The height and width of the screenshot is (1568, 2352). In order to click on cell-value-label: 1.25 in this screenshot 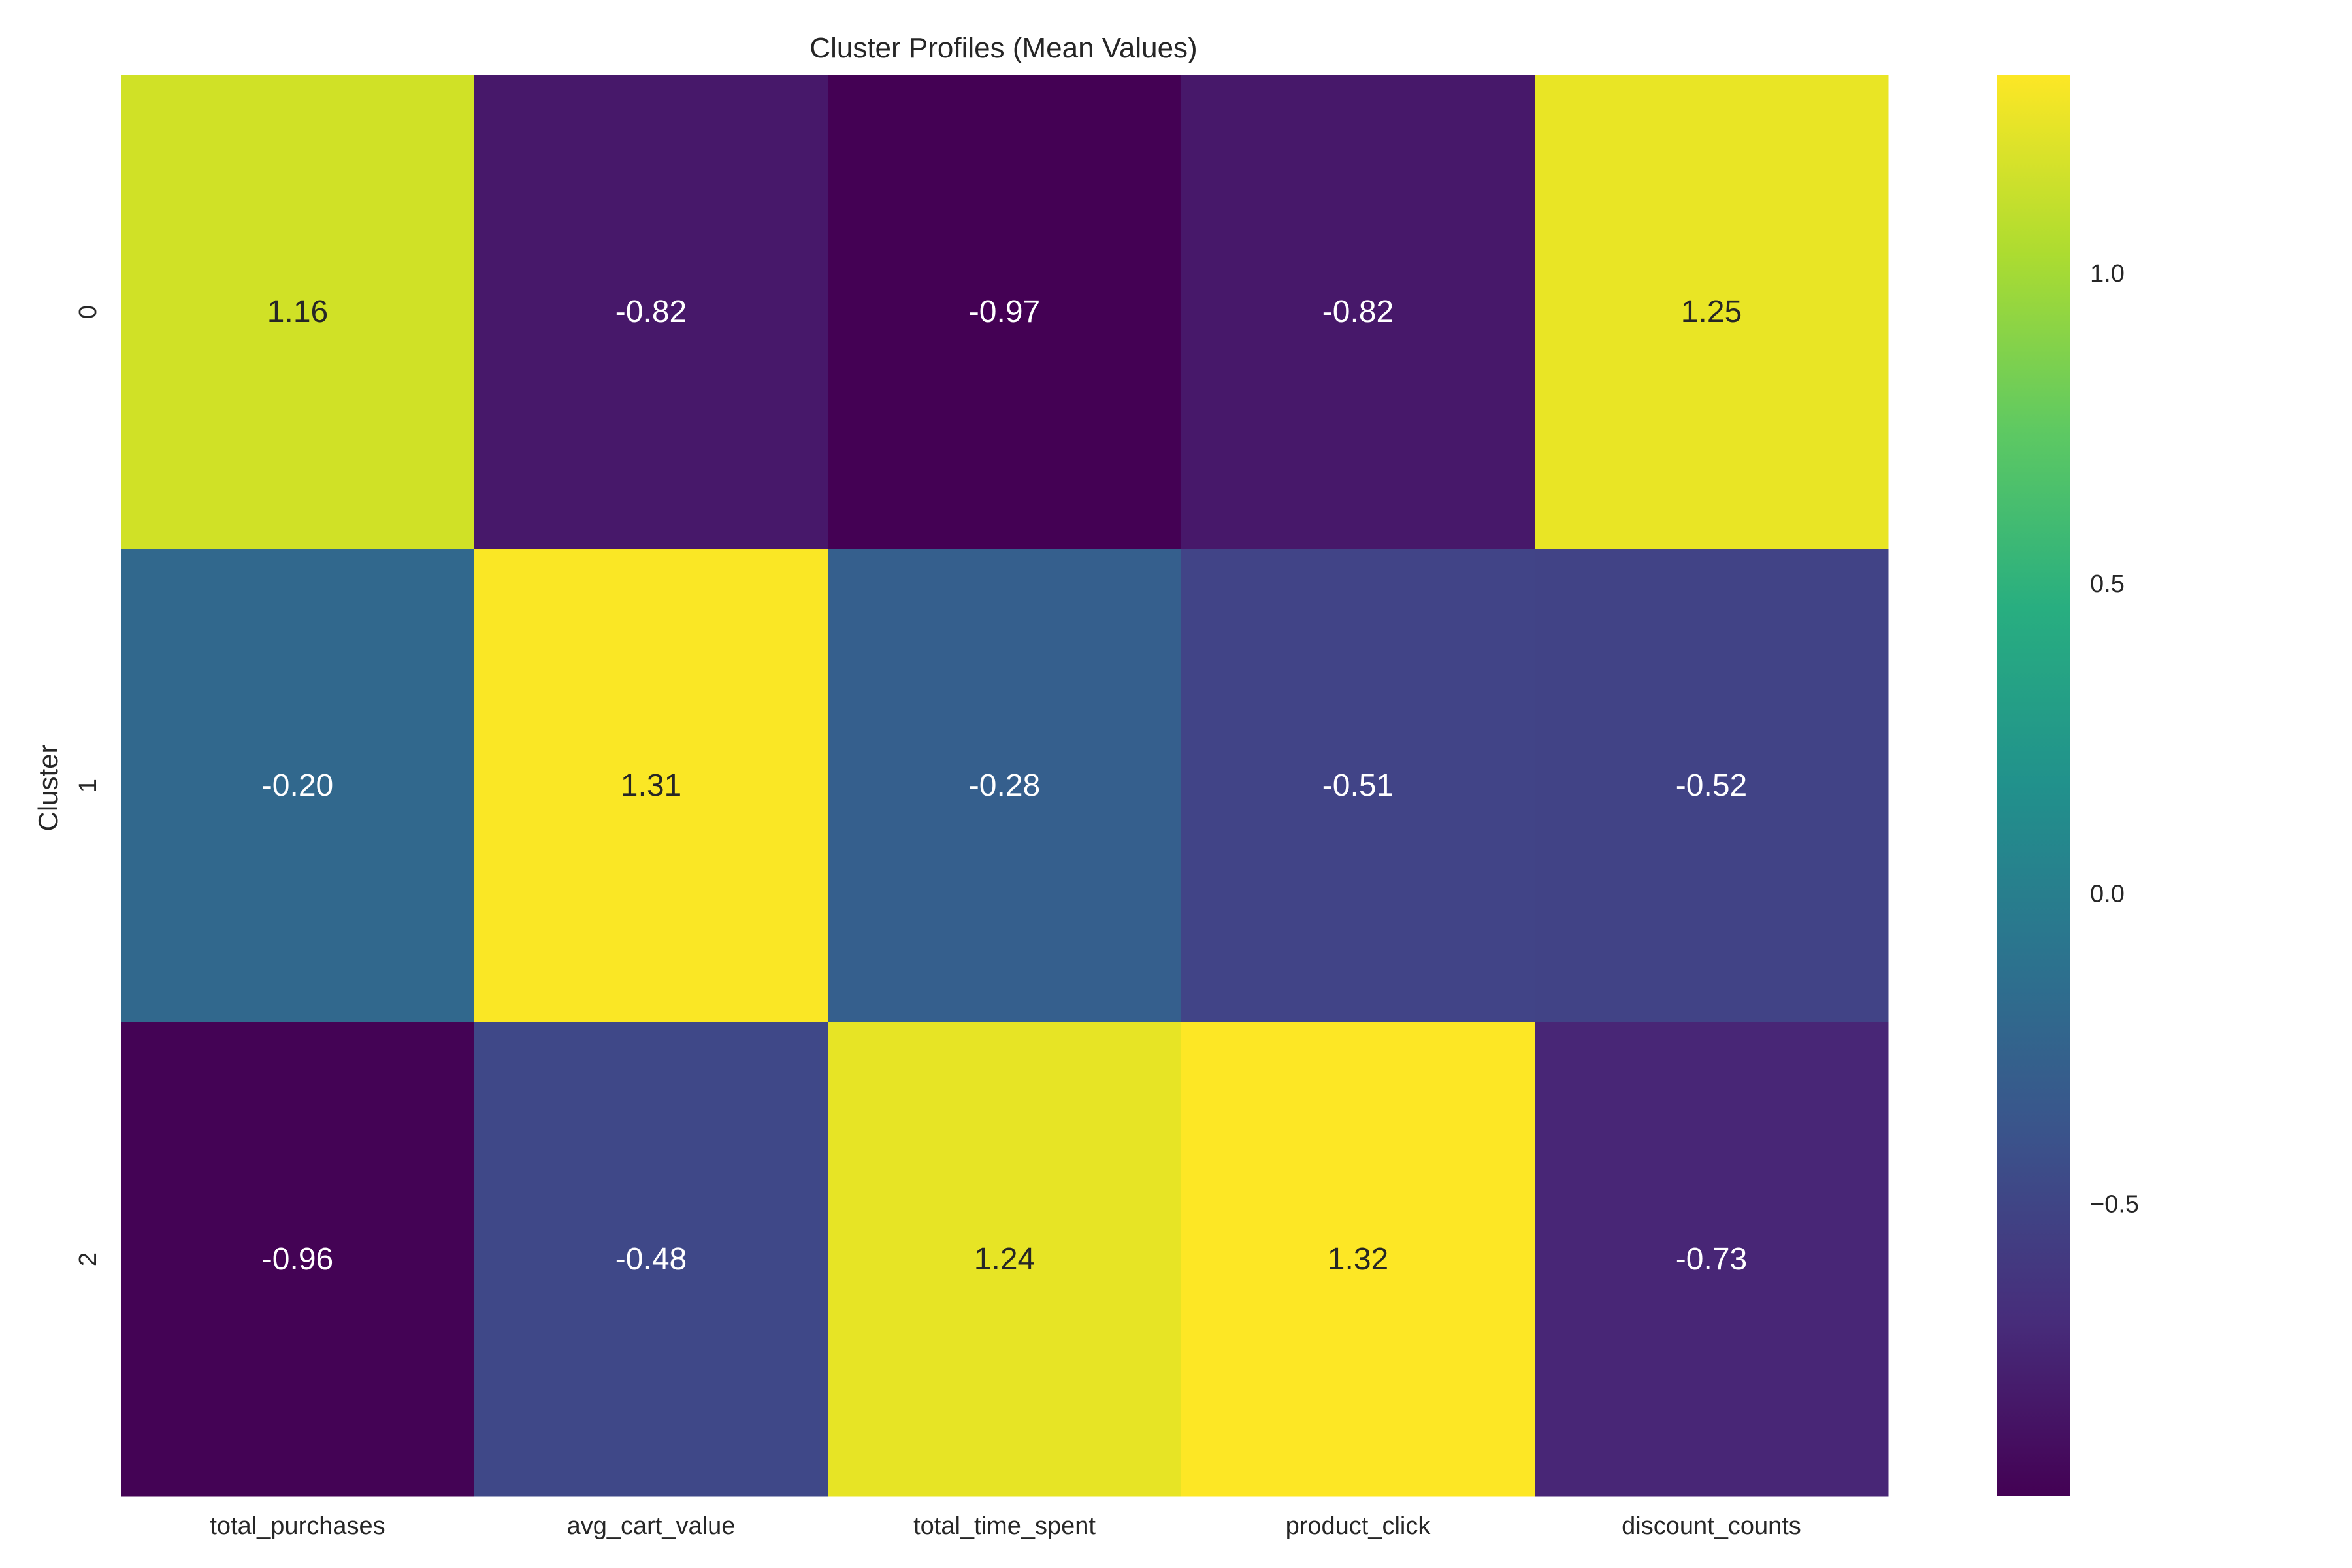, I will do `click(1711, 312)`.